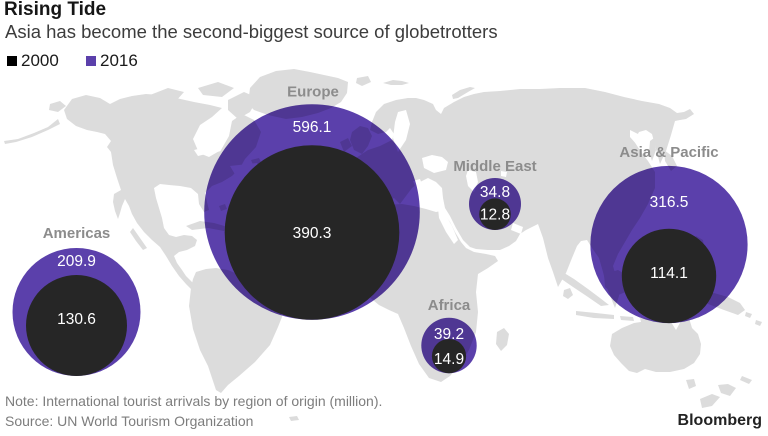 This screenshot has width=768, height=436. What do you see at coordinates (494, 166) in the screenshot?
I see `svg-text: Middle East` at bounding box center [494, 166].